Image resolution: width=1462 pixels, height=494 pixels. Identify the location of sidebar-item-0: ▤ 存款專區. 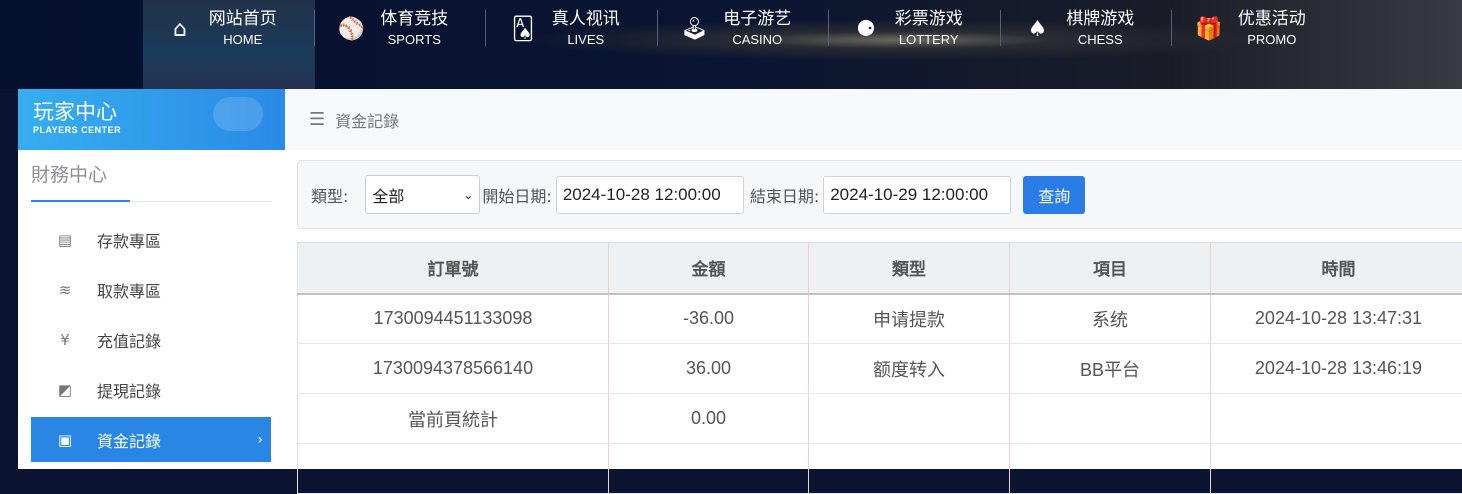
(151, 239).